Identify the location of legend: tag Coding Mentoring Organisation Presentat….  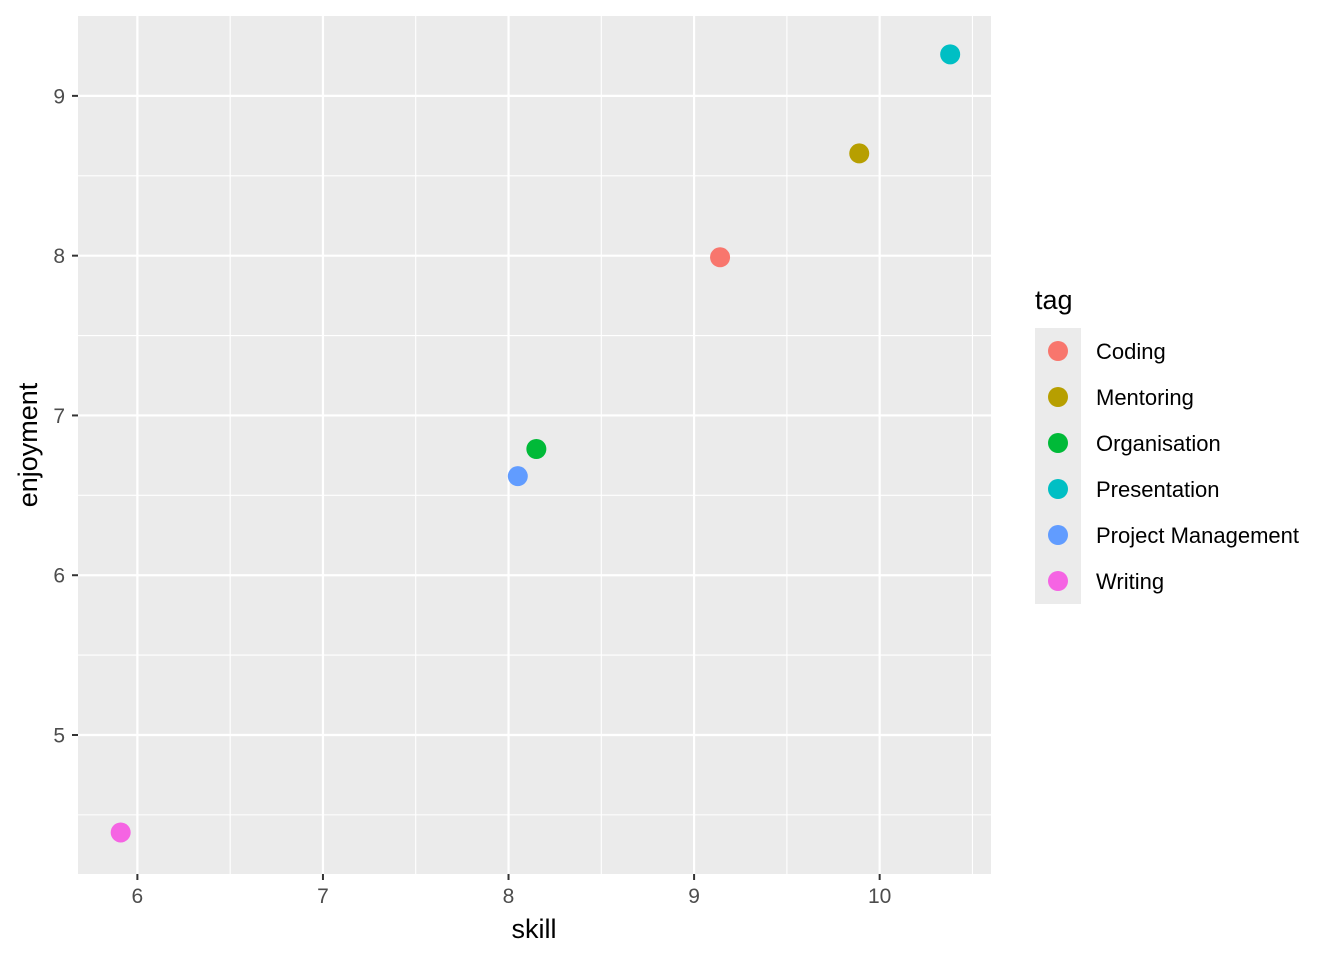
(1167, 444).